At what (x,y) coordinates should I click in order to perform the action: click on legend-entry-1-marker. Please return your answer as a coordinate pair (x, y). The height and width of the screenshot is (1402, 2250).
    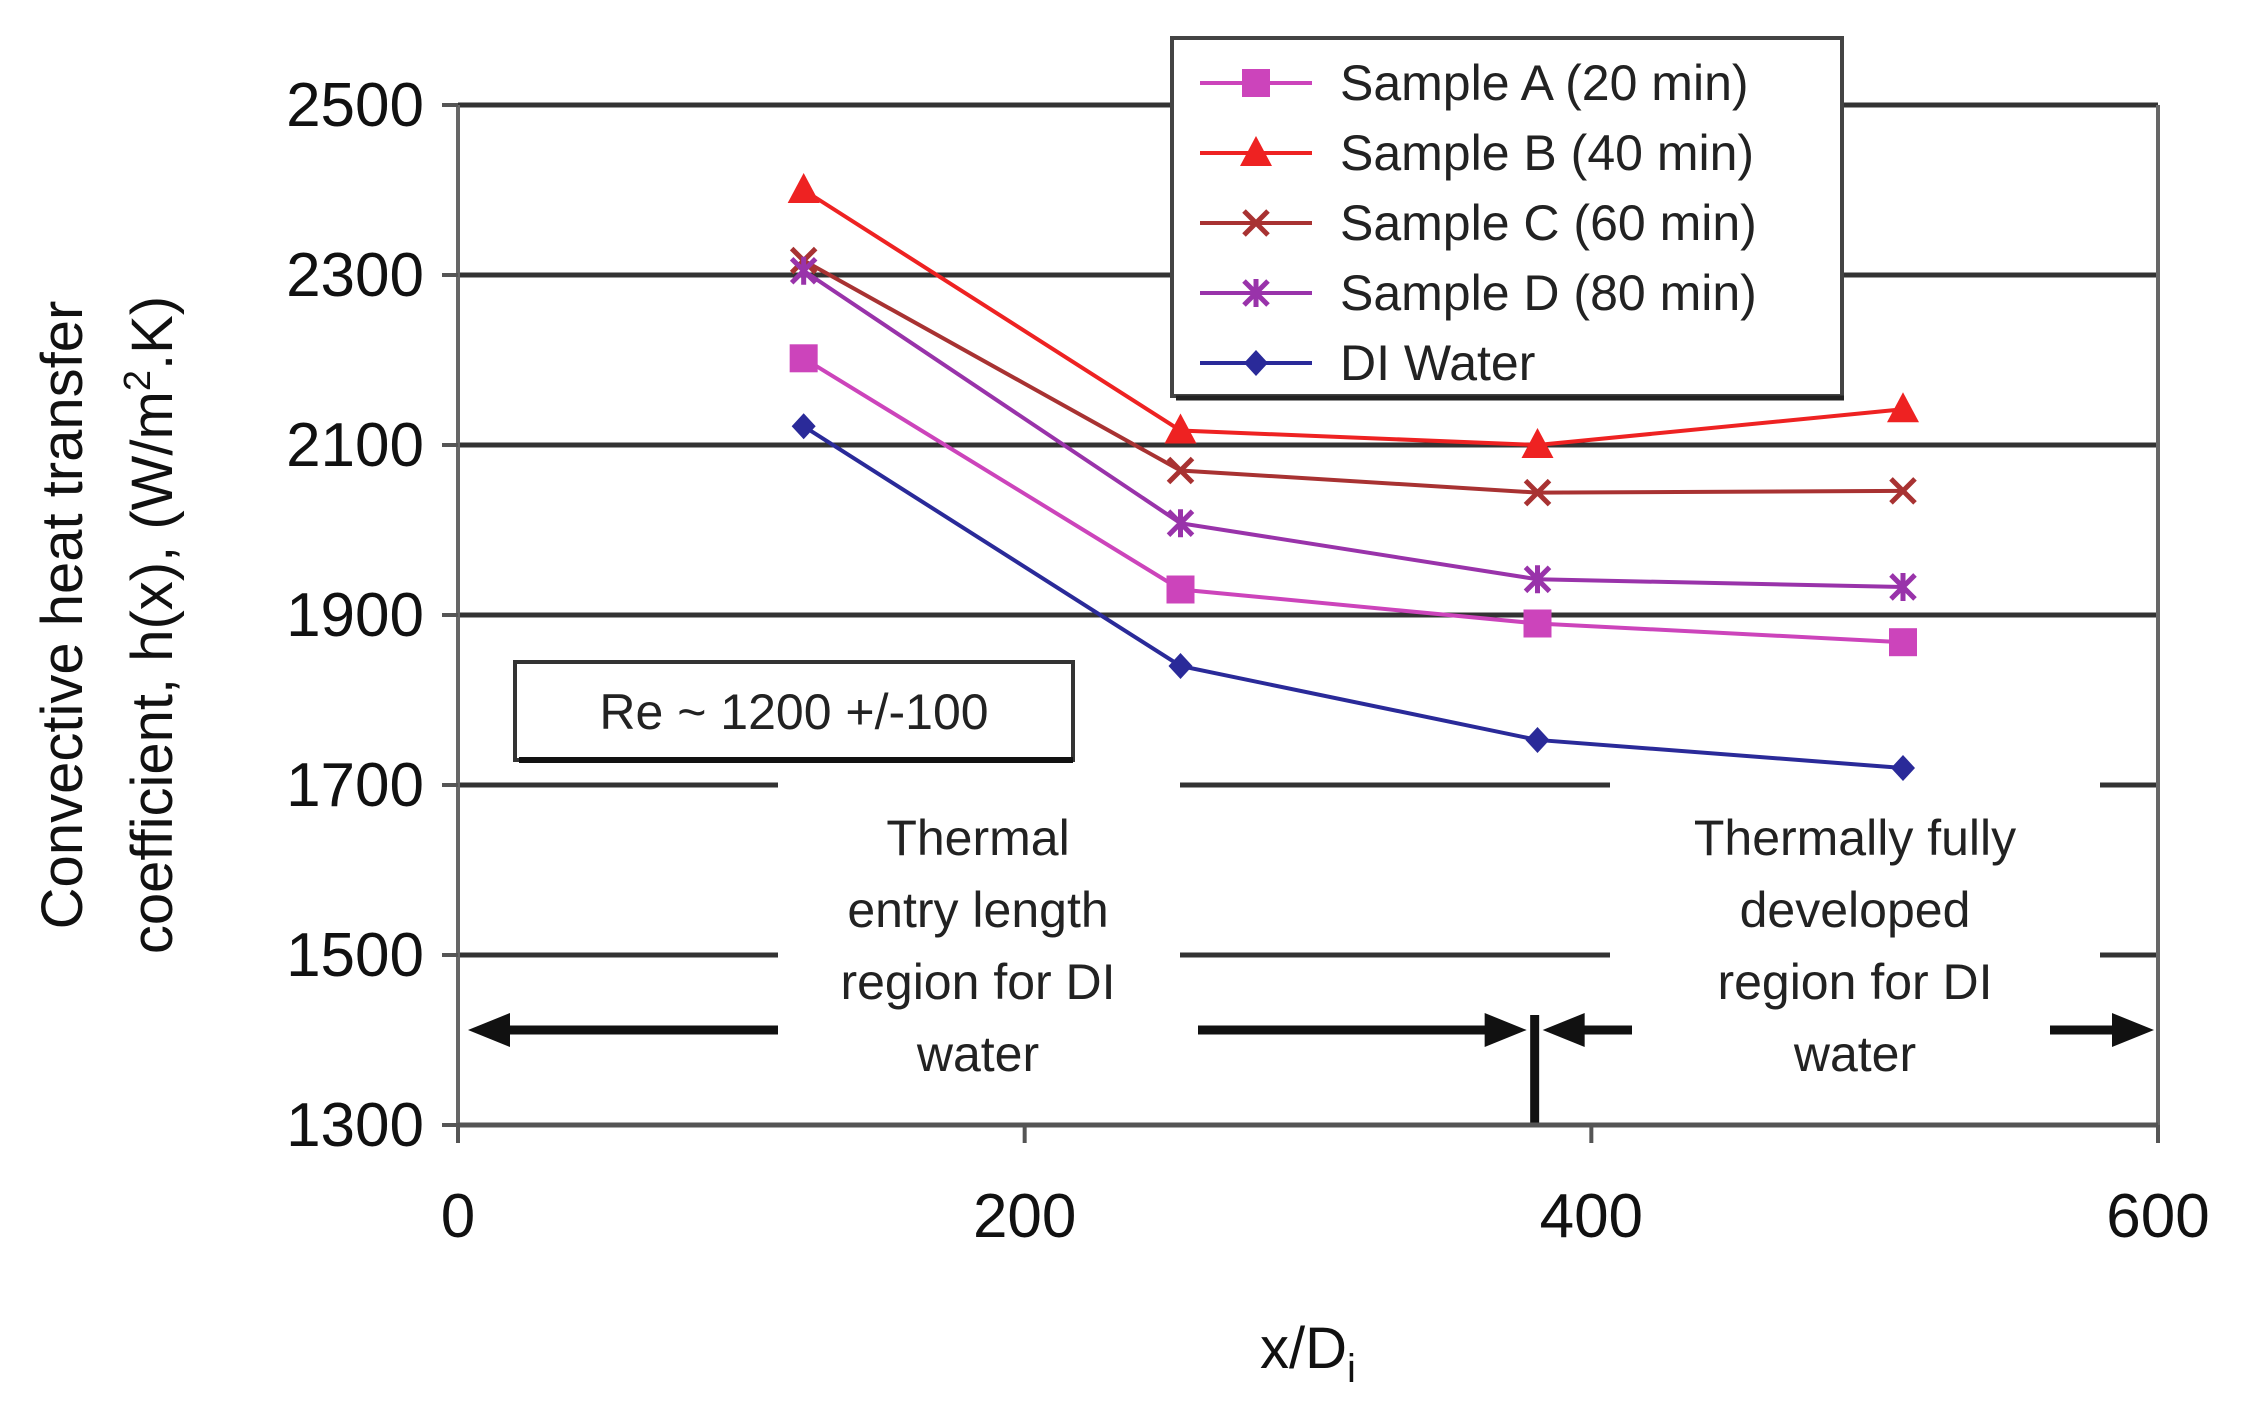
    Looking at the image, I should click on (1256, 151).